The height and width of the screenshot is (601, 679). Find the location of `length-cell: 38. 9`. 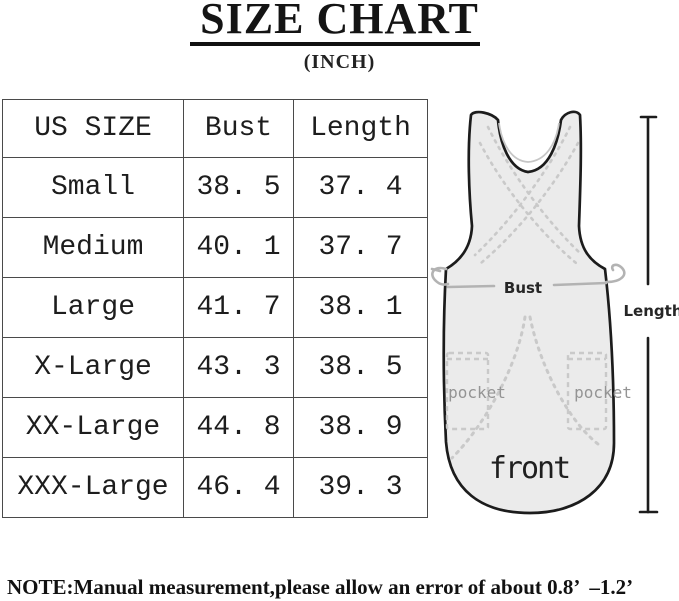

length-cell: 38. 9 is located at coordinates (360, 427).